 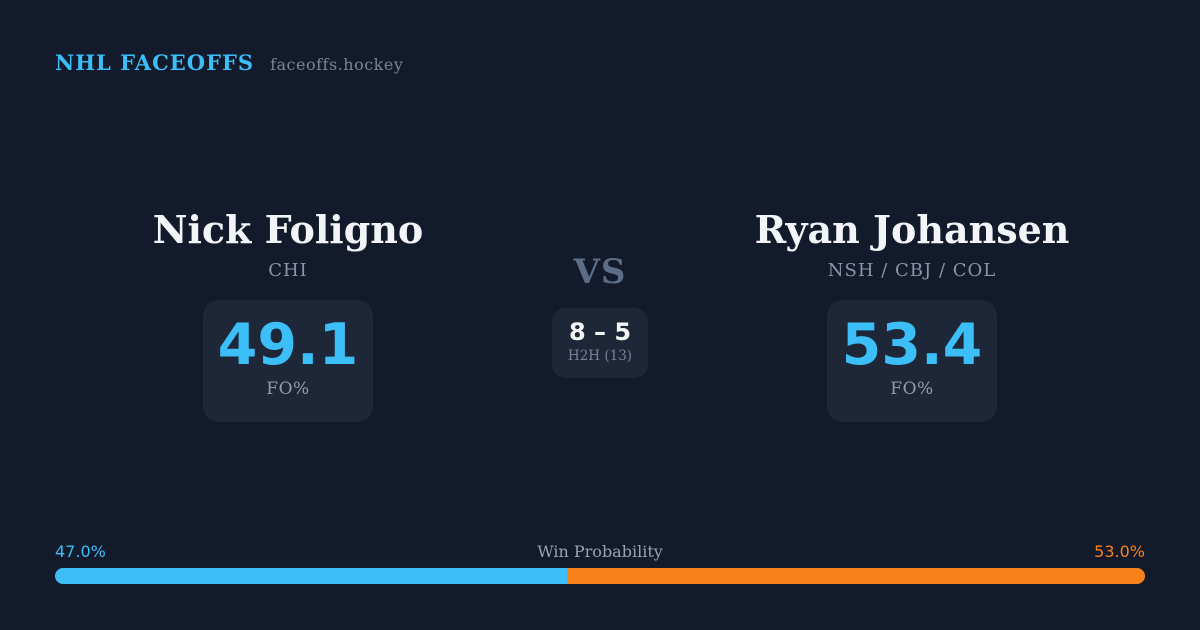 I want to click on win-probability-left-pct: 47.0%, so click(x=80, y=551).